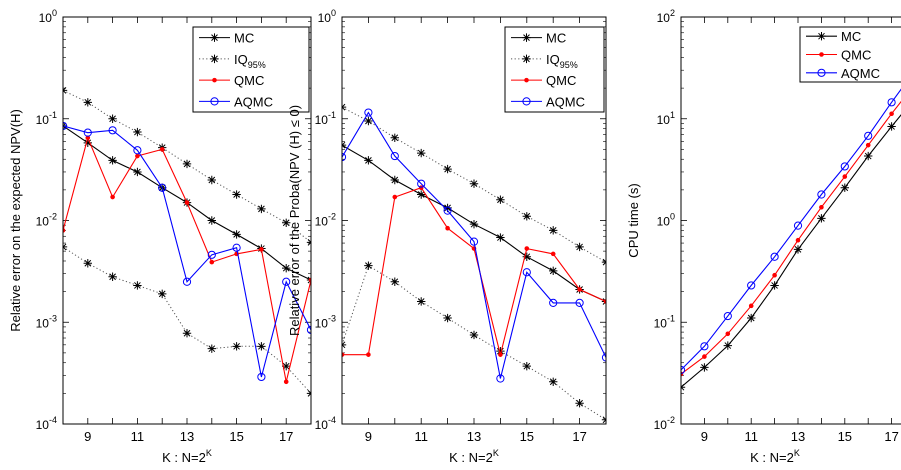 This screenshot has height=470, width=901. I want to click on y-tick-label: 10⁻³, so click(325, 321).